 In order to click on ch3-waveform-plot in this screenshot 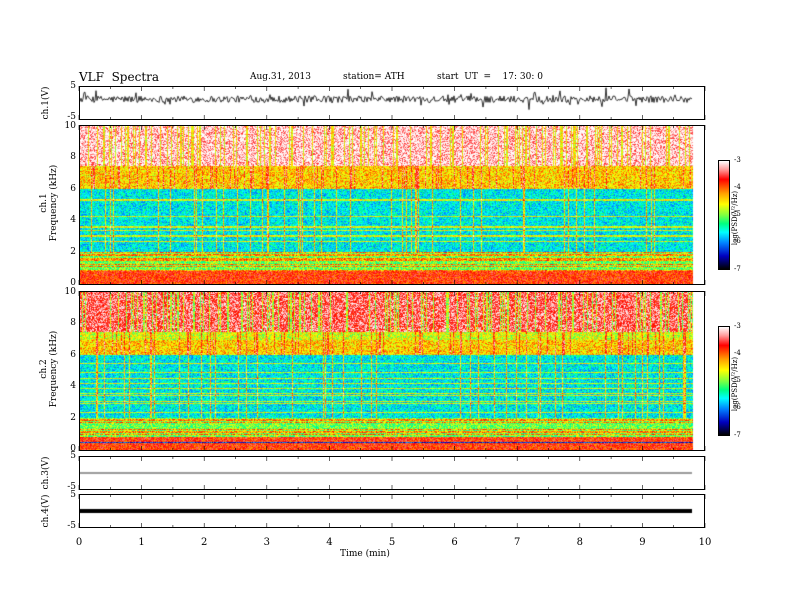, I will do `click(392, 473)`.